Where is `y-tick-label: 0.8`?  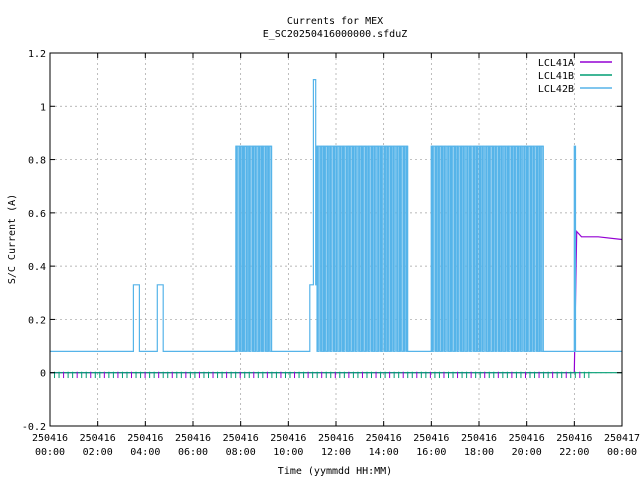 y-tick-label: 0.8 is located at coordinates (37, 161).